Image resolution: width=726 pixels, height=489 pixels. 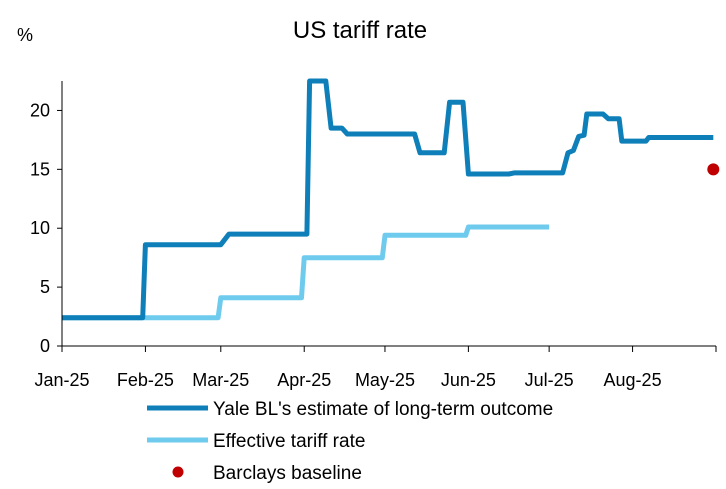 I want to click on y-tick-label: 15, so click(x=40, y=169).